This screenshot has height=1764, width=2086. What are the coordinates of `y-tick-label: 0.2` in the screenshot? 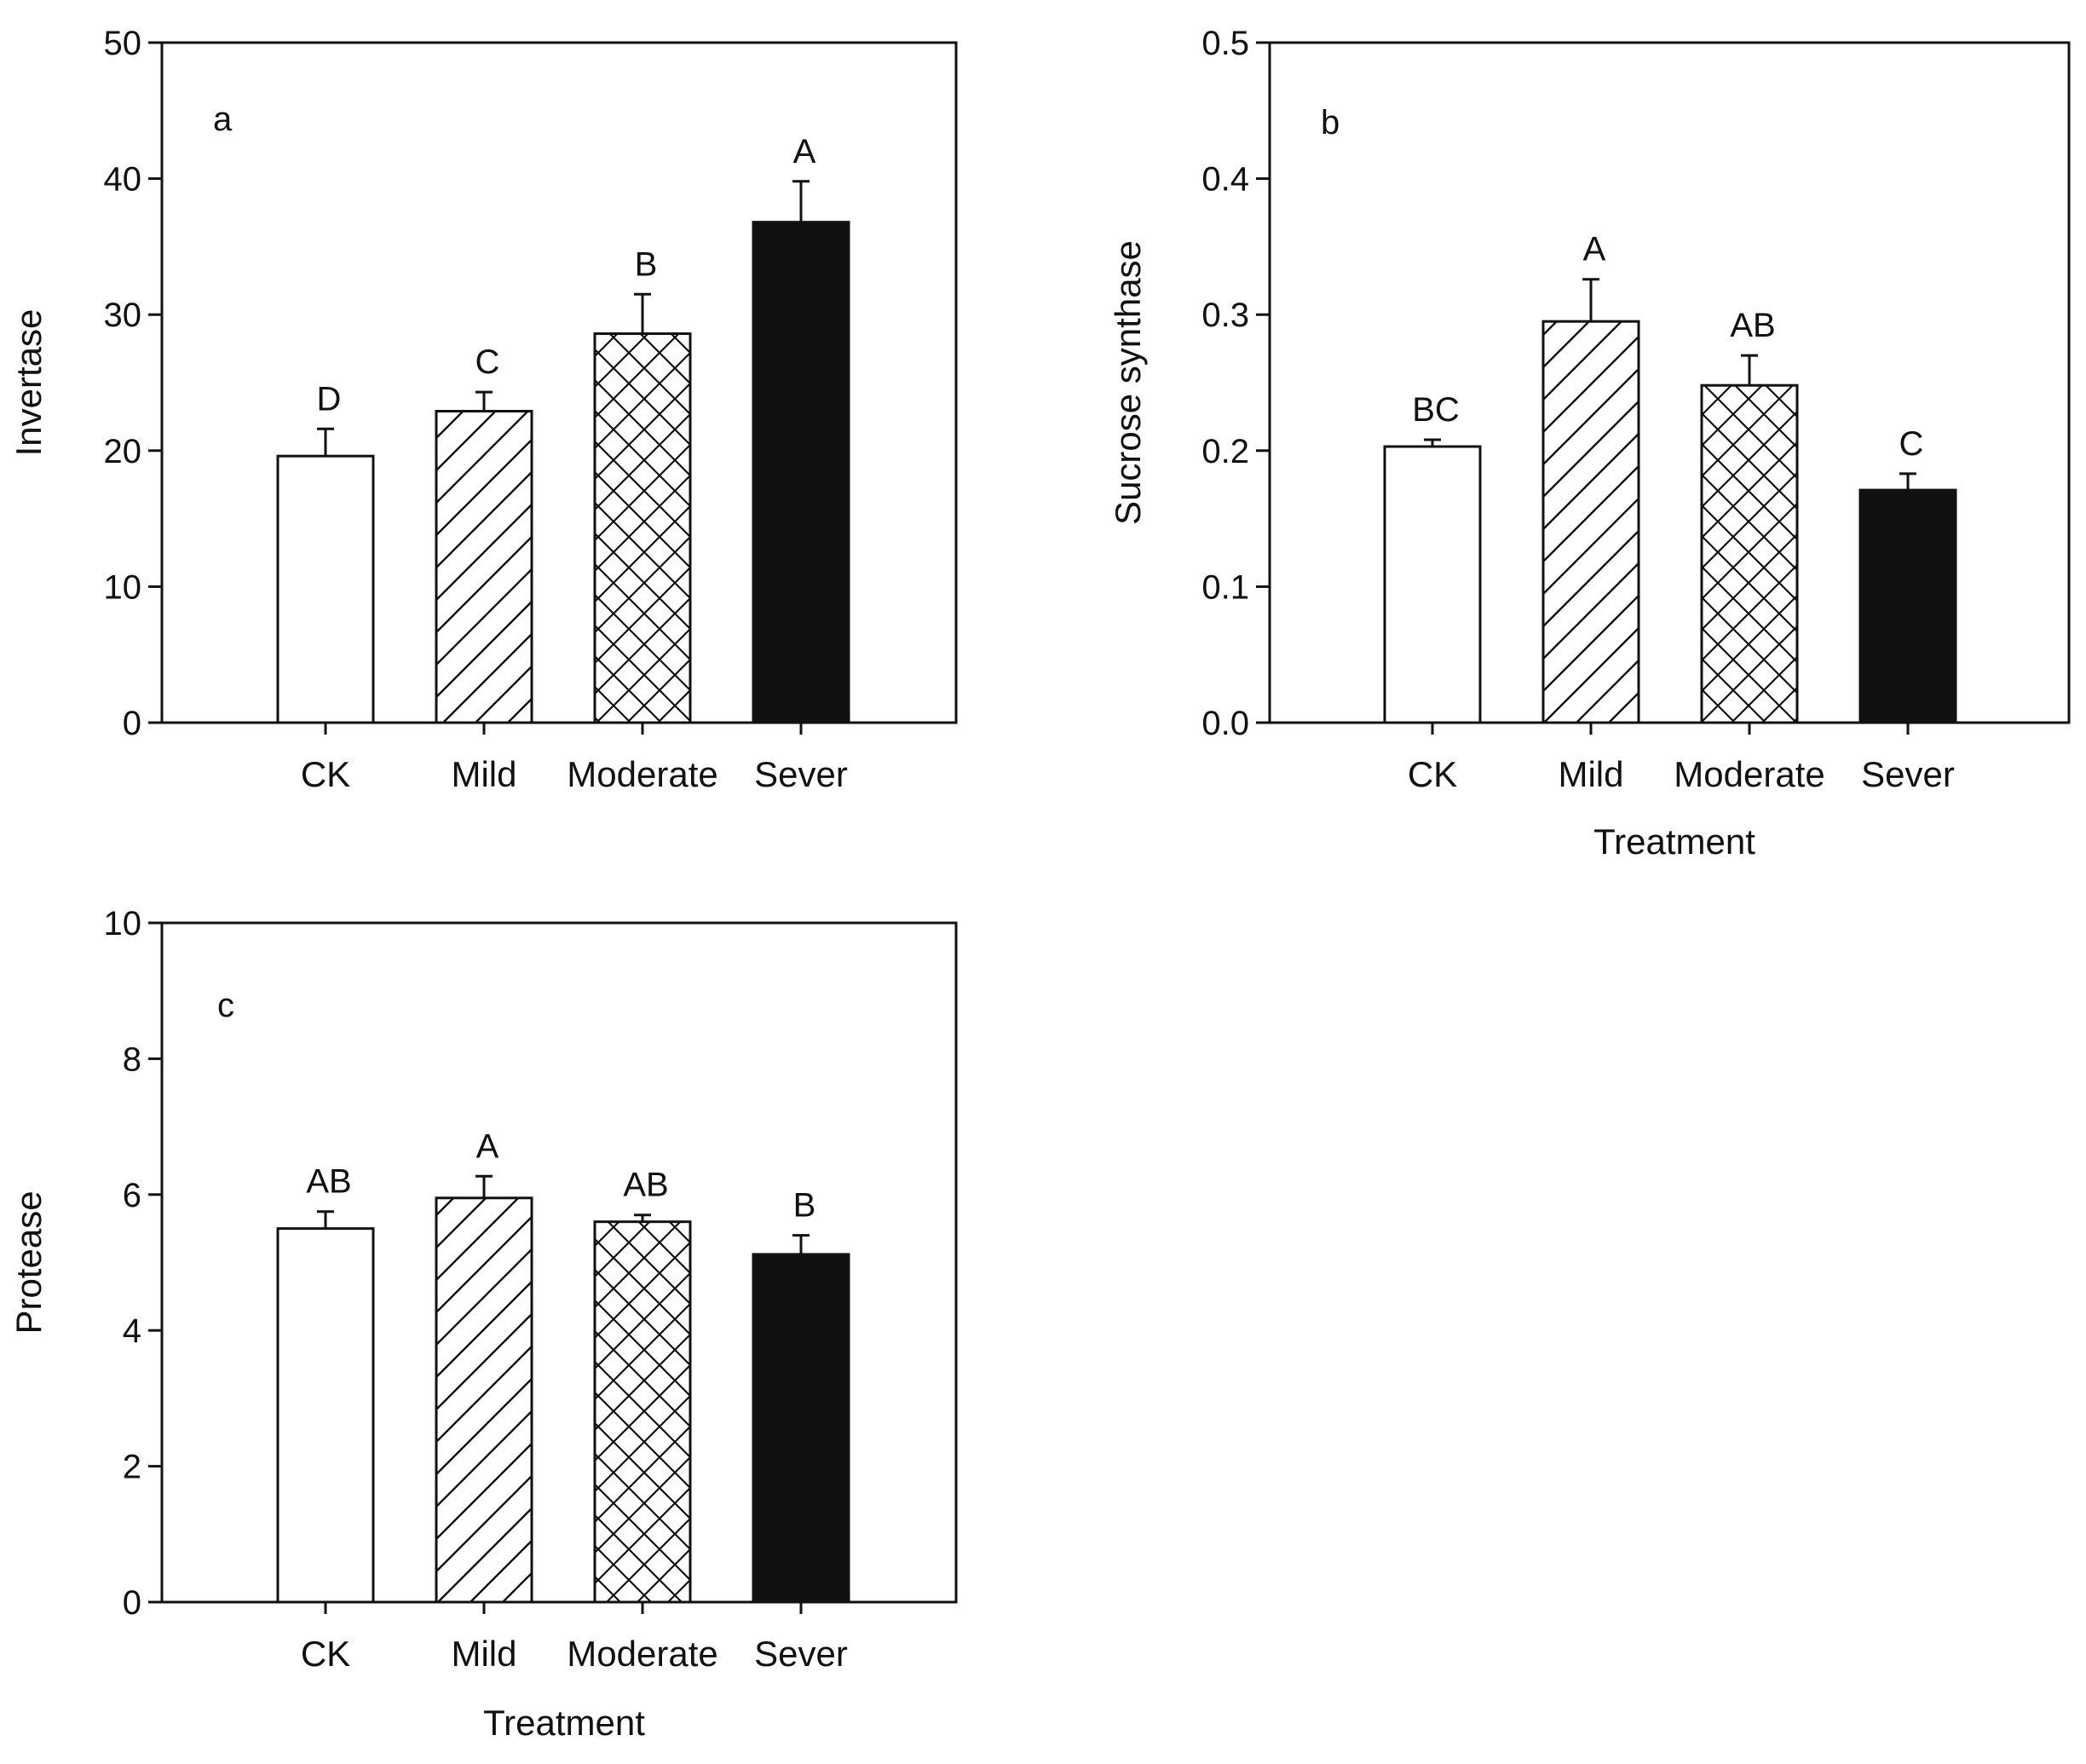 It's located at (1225, 451).